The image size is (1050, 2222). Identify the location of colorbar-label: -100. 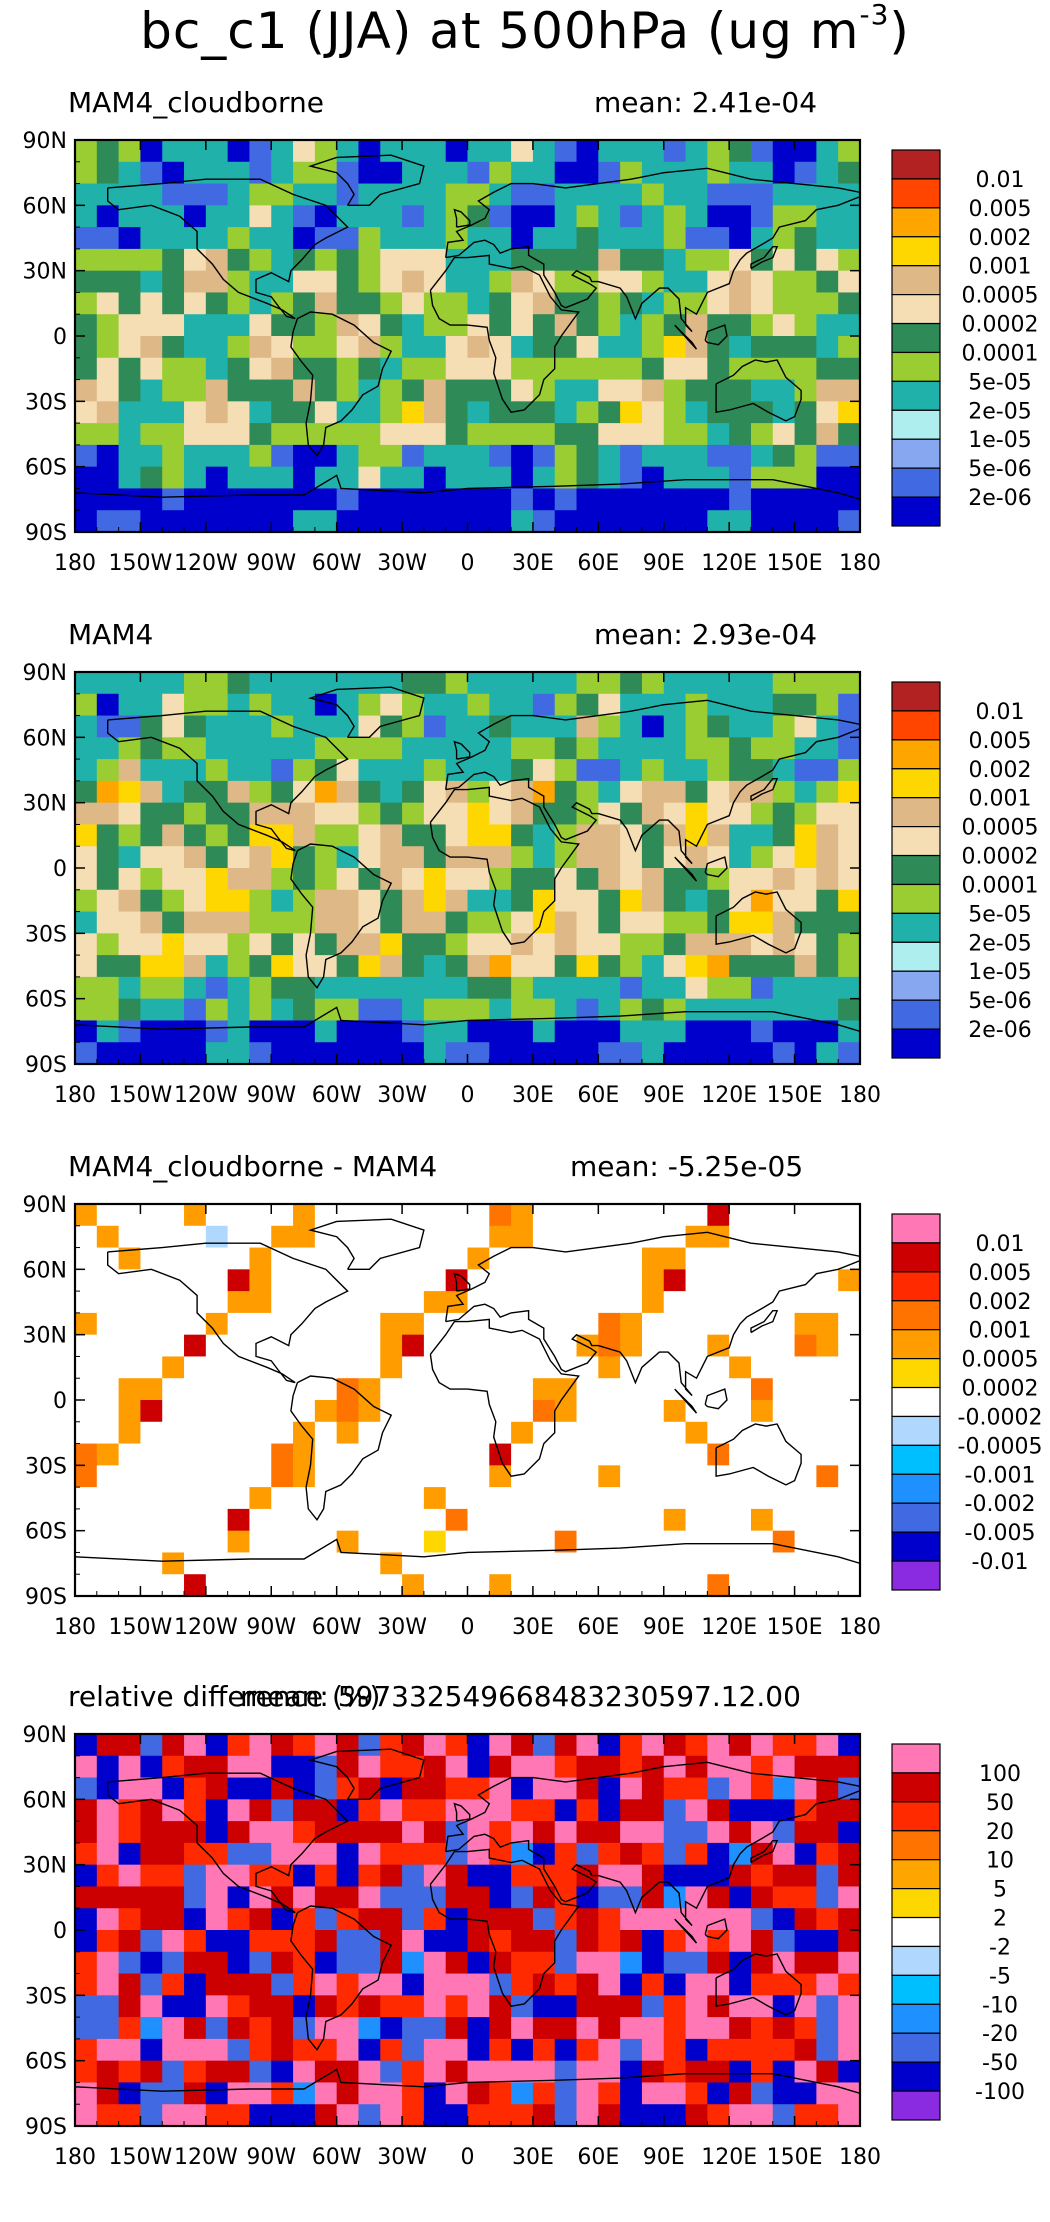
(1000, 2092).